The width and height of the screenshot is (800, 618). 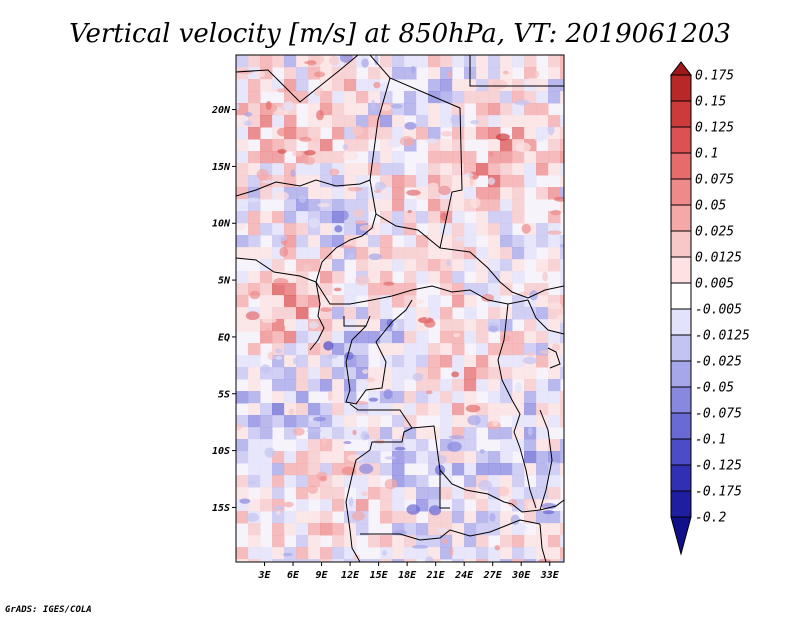 I want to click on colorbar-label: -0.05, so click(x=714, y=388).